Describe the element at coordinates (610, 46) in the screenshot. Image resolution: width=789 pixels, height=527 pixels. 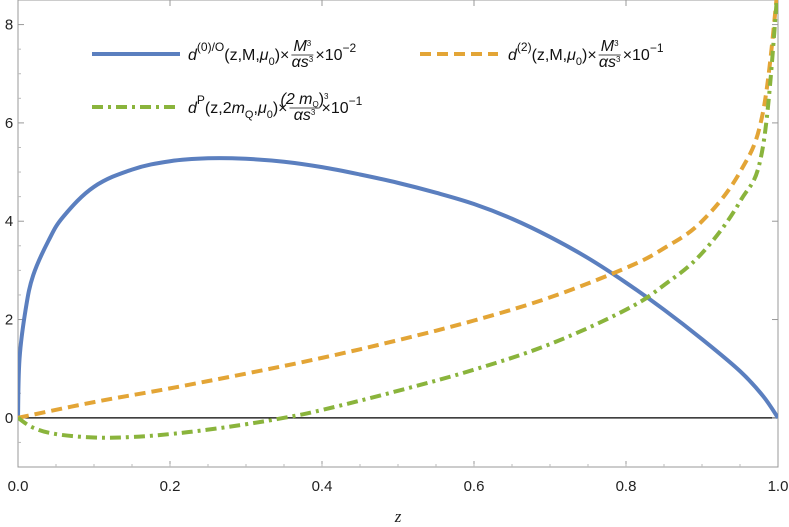
I see `legend-frac-num-2: M3` at that location.